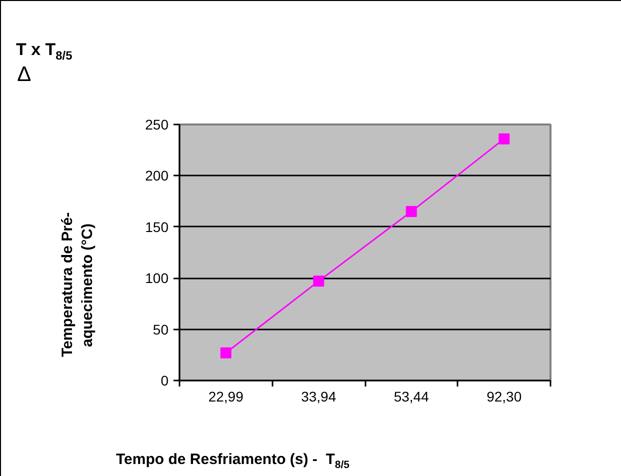 This screenshot has height=476, width=621. Describe the element at coordinates (226, 396) in the screenshot. I see `x-tick-label: 22,99` at that location.